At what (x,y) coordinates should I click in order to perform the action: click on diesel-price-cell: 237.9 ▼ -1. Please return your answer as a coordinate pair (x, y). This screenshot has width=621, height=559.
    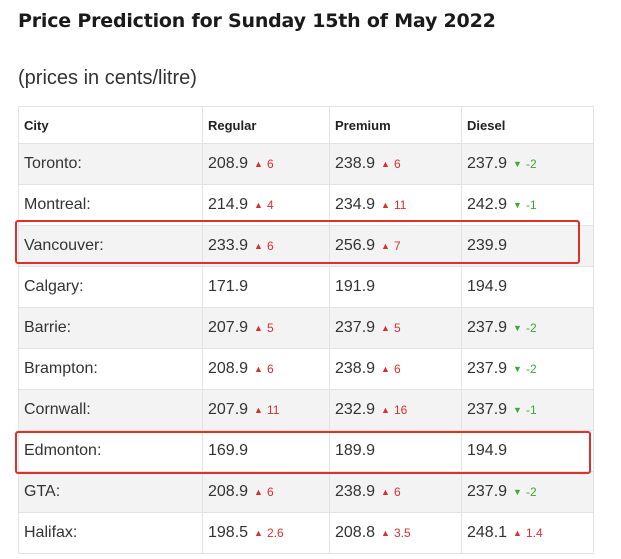
    Looking at the image, I should click on (527, 410).